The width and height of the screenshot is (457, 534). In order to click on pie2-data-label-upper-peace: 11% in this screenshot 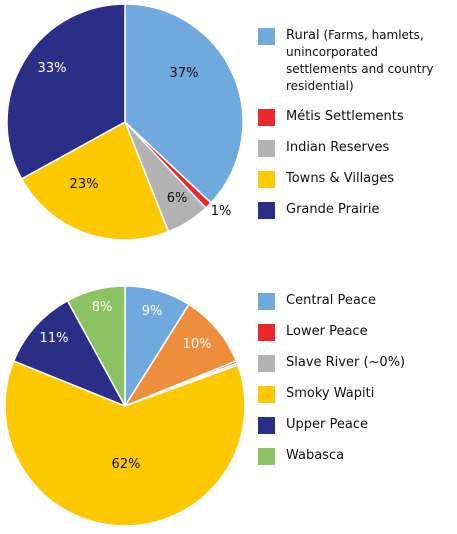, I will do `click(54, 338)`.